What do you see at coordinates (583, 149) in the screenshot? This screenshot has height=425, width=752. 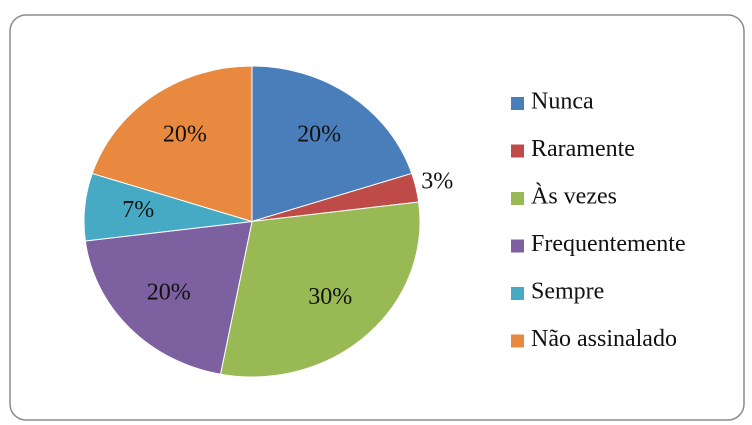 I see `legend-label: Raramente` at bounding box center [583, 149].